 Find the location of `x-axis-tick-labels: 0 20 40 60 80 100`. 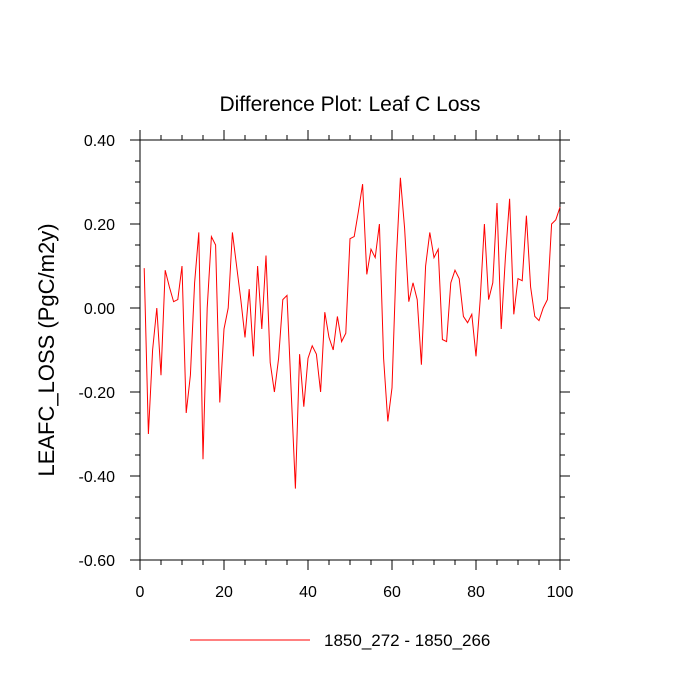

x-axis-tick-labels: 0 20 40 60 80 100 is located at coordinates (355, 592).